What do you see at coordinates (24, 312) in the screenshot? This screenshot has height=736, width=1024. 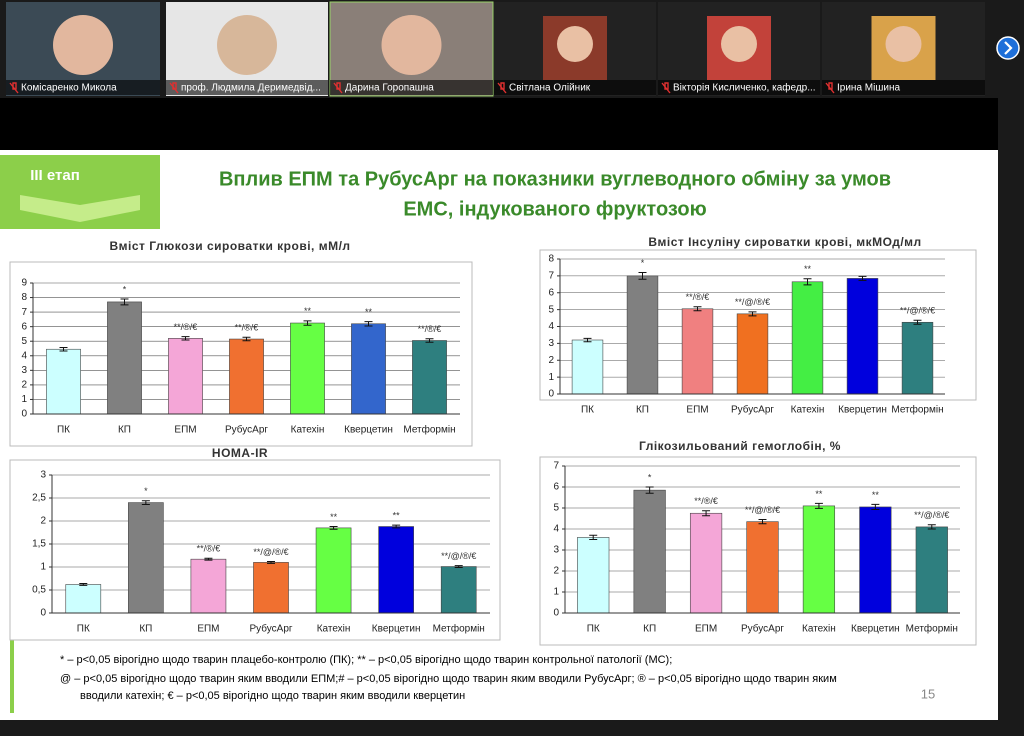 I see `y-tick-label: 7` at bounding box center [24, 312].